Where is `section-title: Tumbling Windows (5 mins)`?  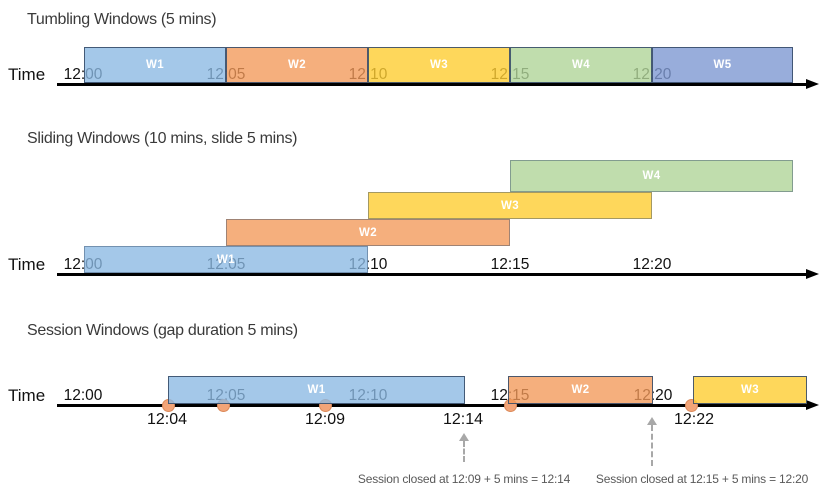
section-title: Tumbling Windows (5 mins) is located at coordinates (122, 19).